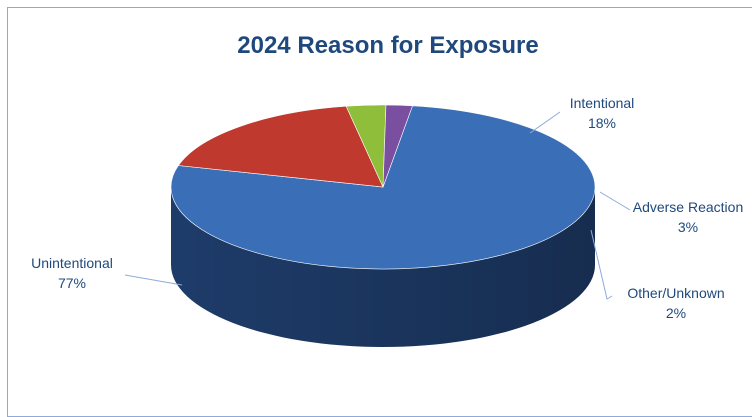  I want to click on pie-slice-other-unknown, so click(397, 146).